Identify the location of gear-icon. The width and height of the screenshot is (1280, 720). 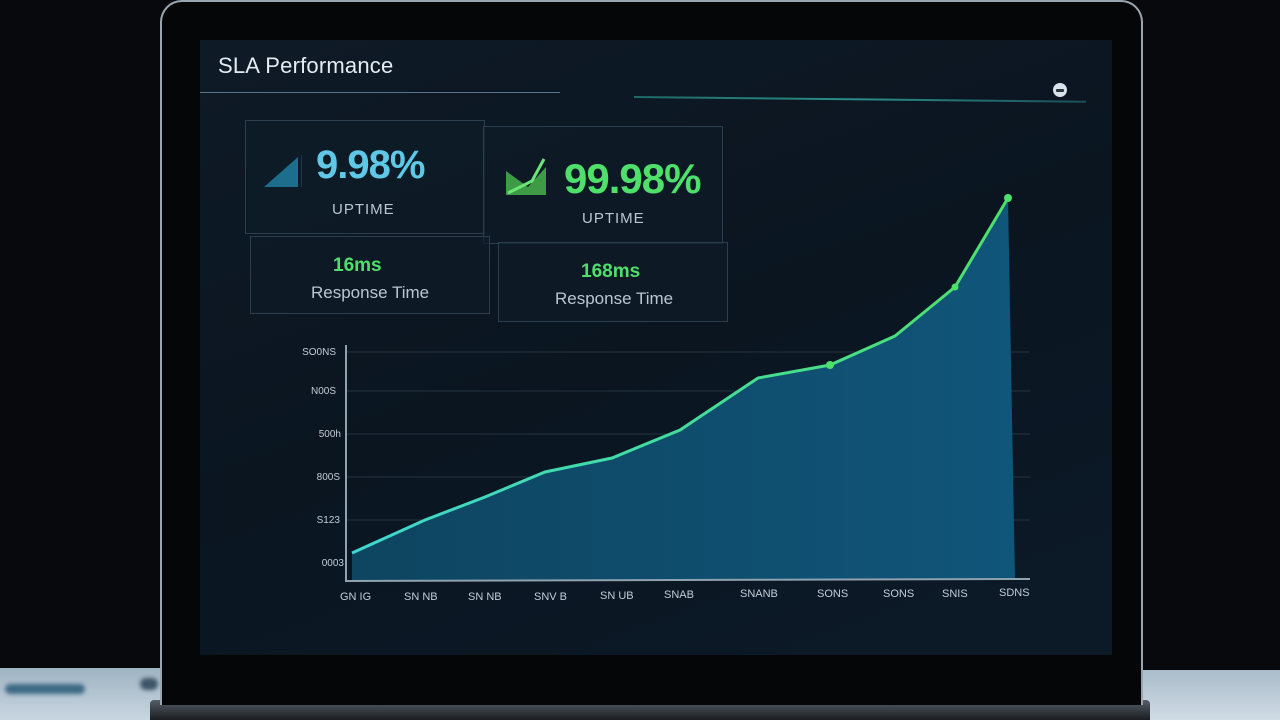
(1060, 90).